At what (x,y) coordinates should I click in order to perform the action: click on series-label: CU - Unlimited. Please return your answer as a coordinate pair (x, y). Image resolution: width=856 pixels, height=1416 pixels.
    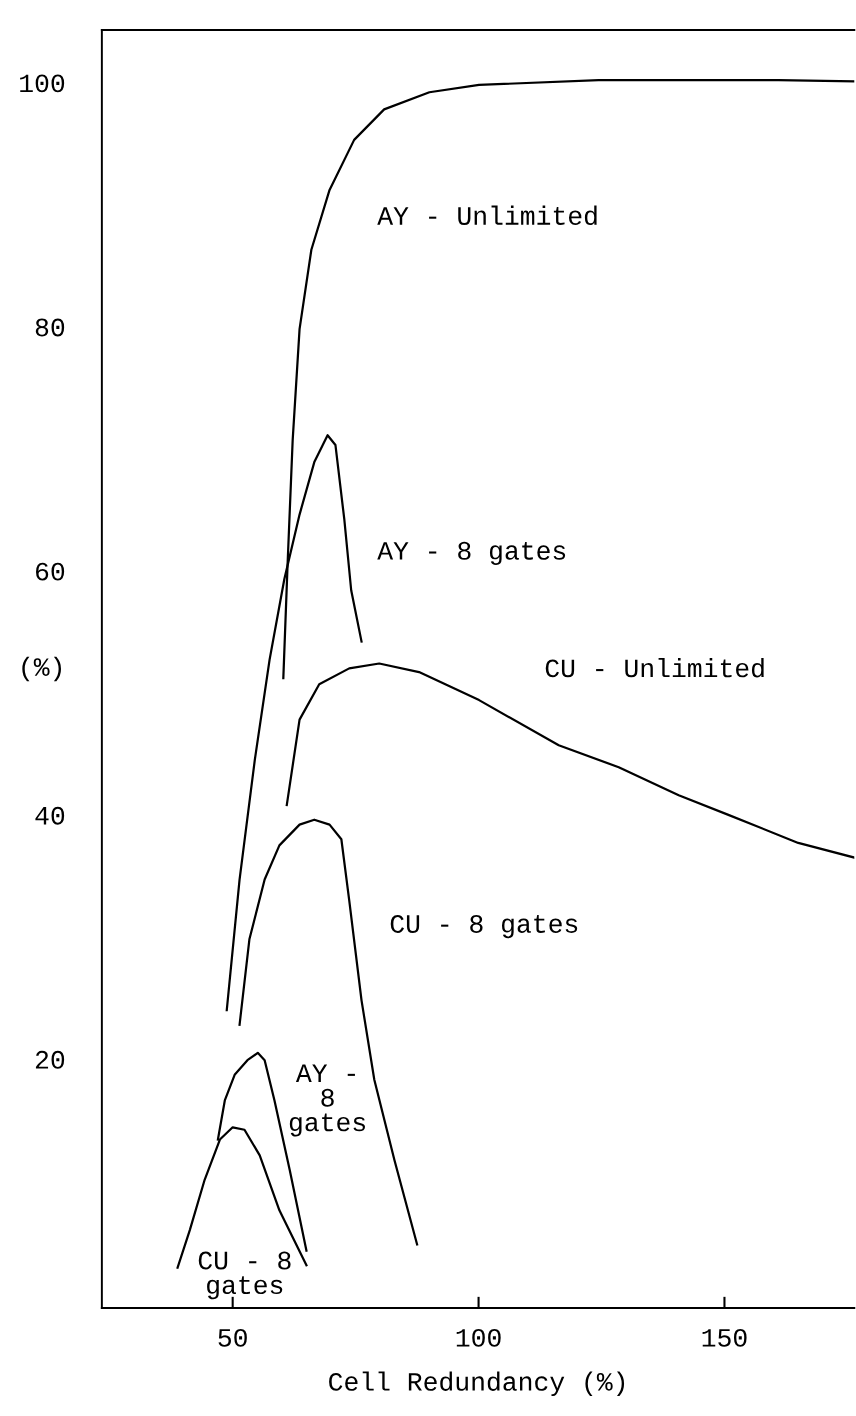
    Looking at the image, I should click on (654, 667).